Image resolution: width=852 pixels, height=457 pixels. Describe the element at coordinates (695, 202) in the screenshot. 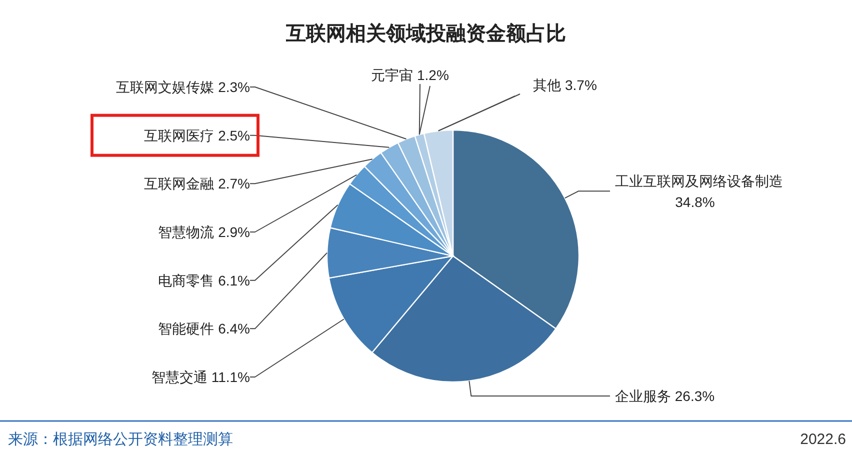

I see `data-label: 34.8%` at that location.